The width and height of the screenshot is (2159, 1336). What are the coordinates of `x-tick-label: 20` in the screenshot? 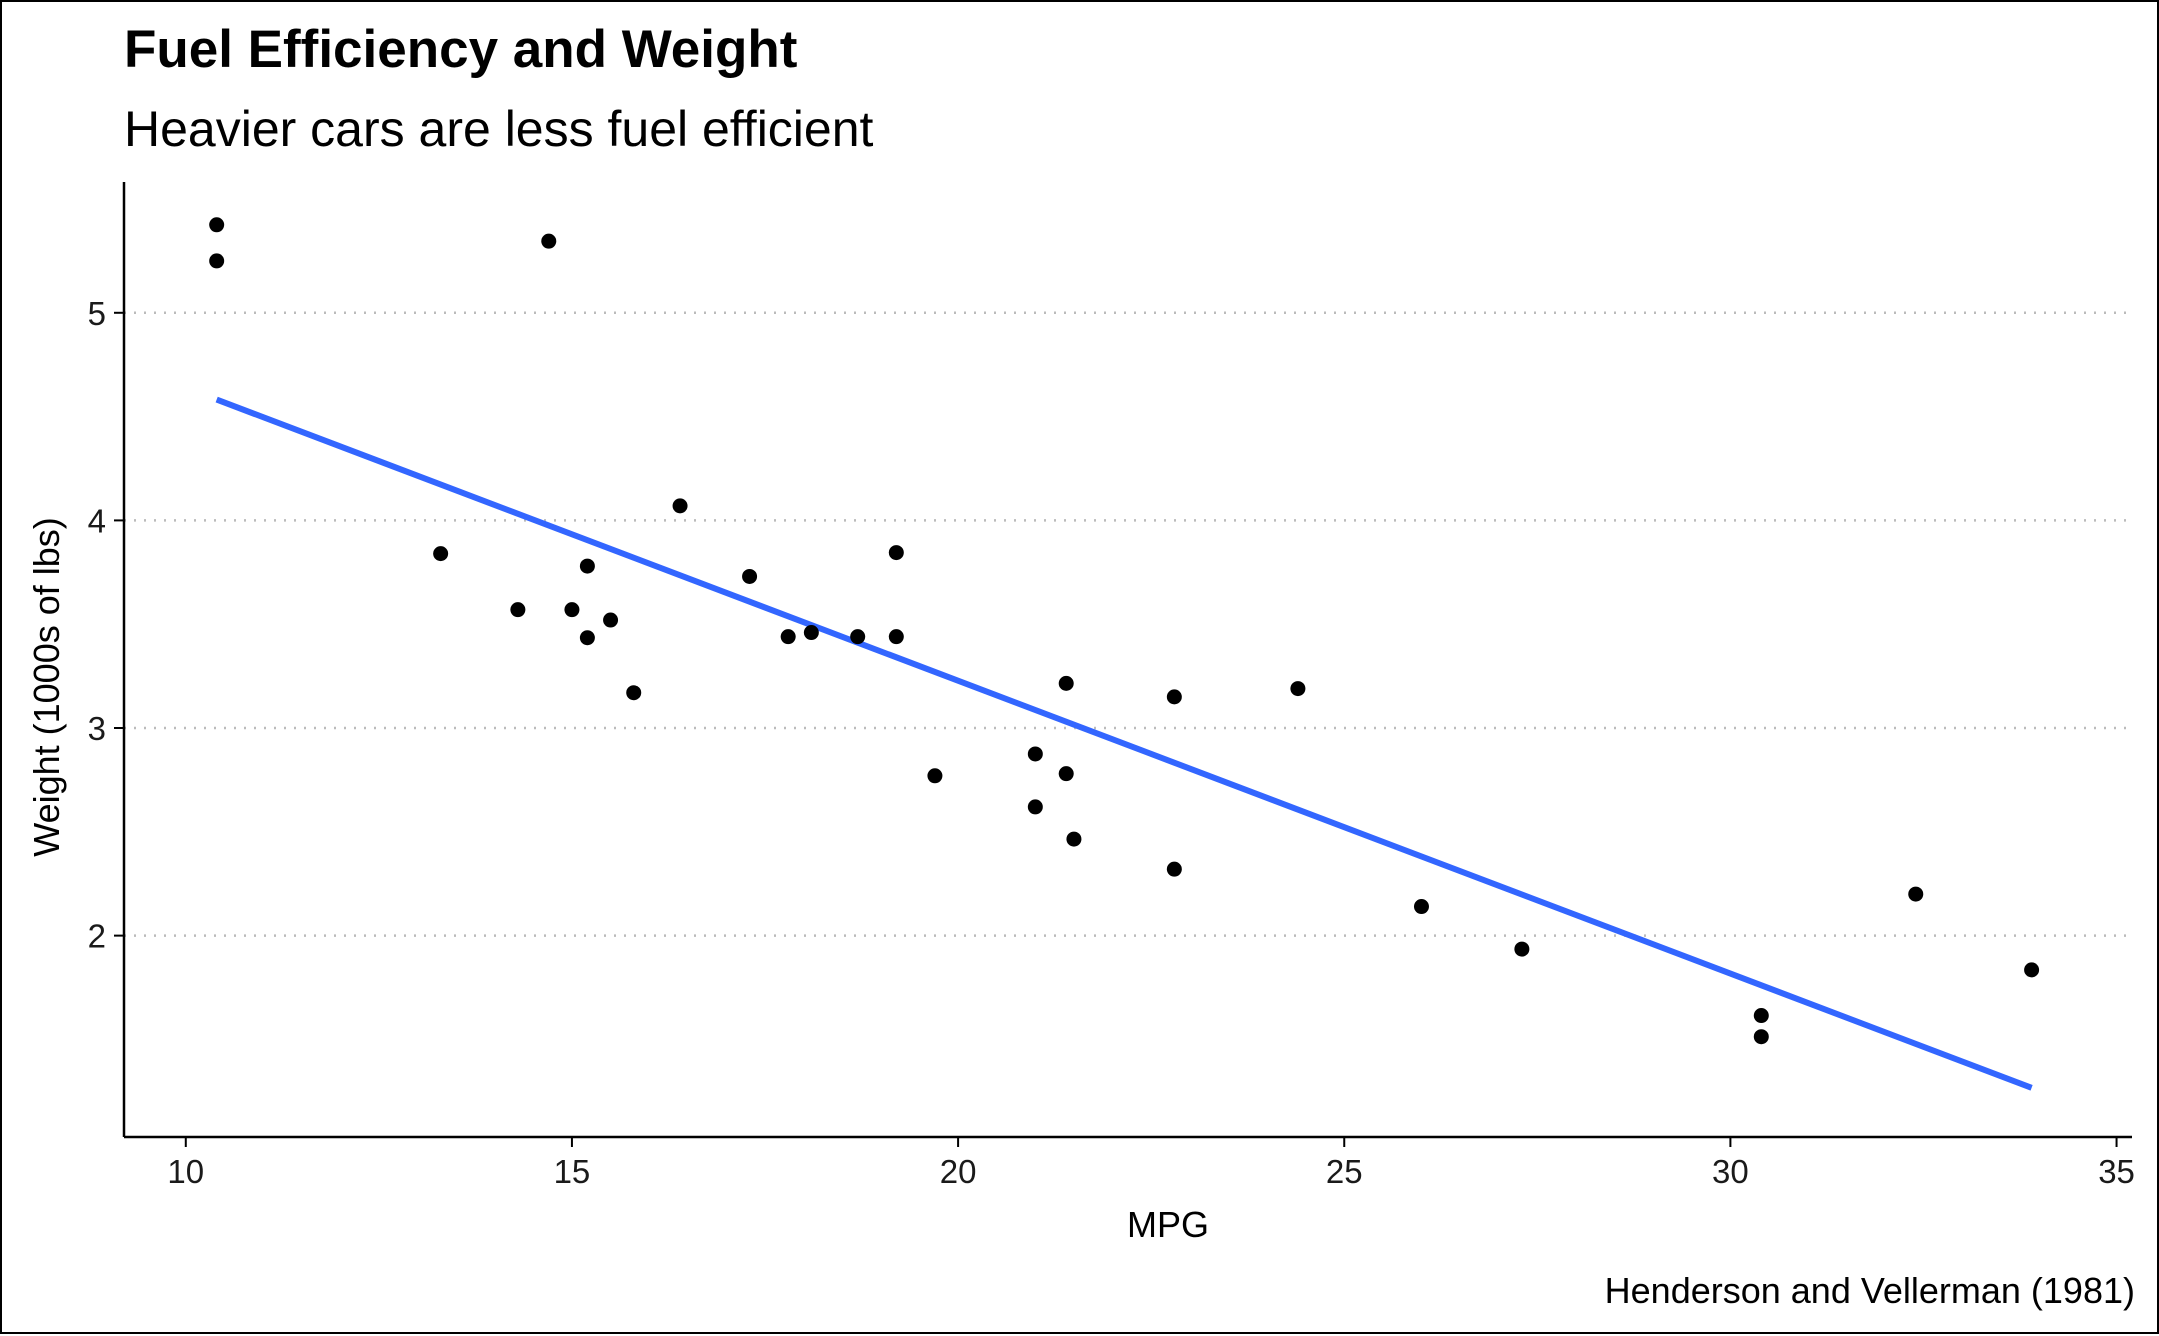 It's located at (958, 1171).